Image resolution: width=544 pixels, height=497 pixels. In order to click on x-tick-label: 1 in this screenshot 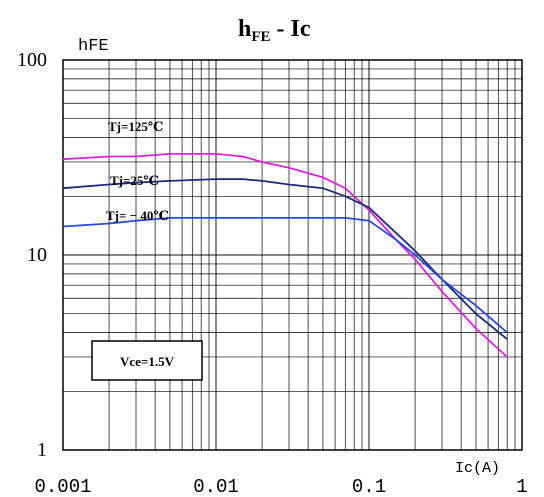, I will do `click(521, 486)`.